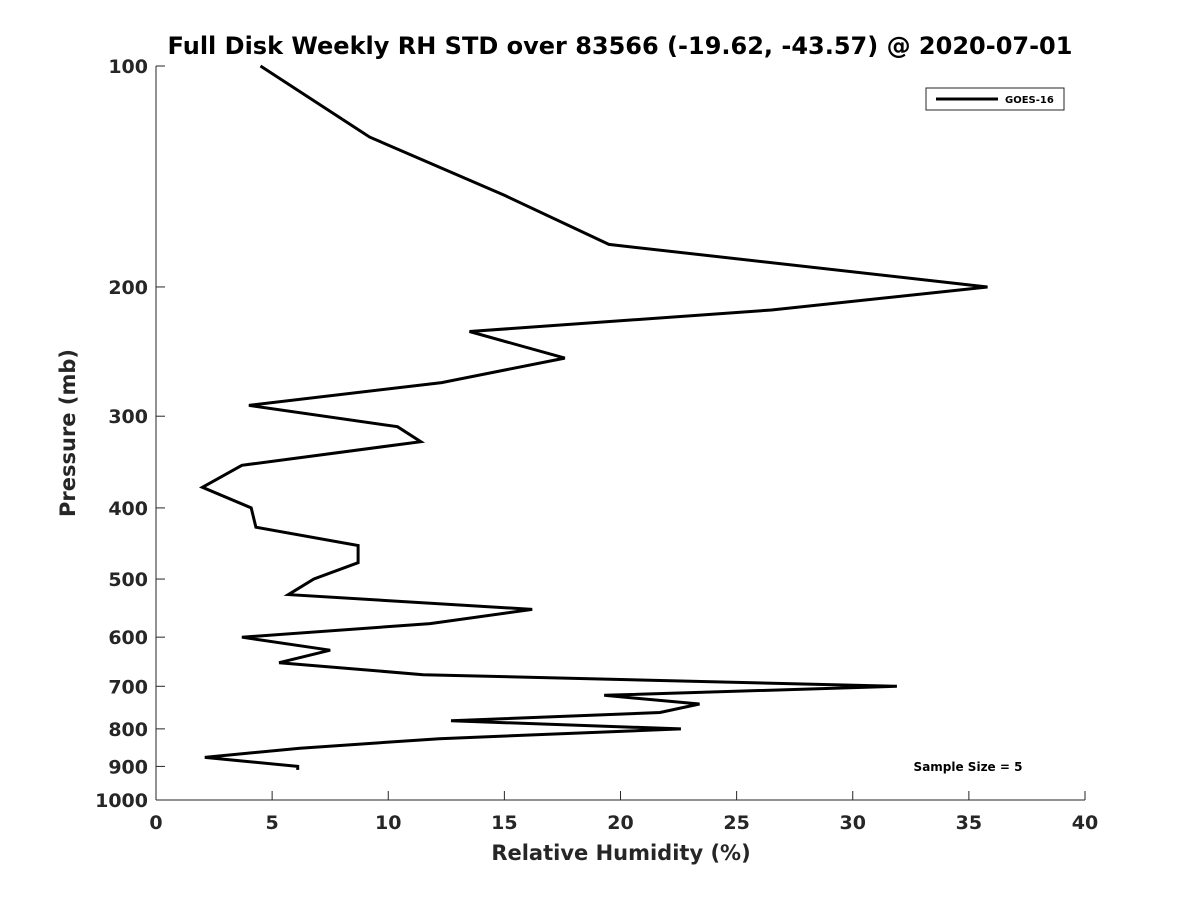 The width and height of the screenshot is (1200, 900). Describe the element at coordinates (1085, 823) in the screenshot. I see `x-tick-label: 40` at that location.